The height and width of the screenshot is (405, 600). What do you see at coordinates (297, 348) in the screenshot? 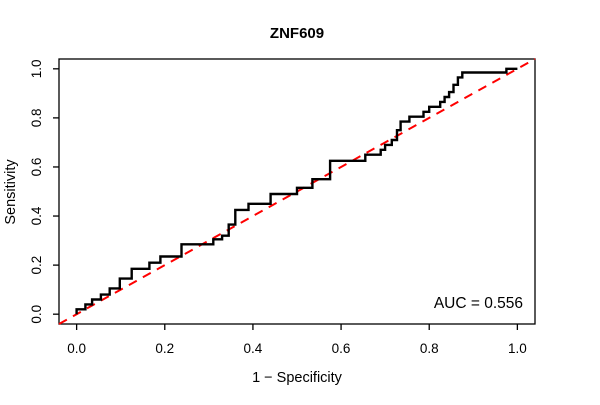
I see `x-axis-tick-labels: 0.0 0.2 0.4 0.6 0.8 1.0` at bounding box center [297, 348].